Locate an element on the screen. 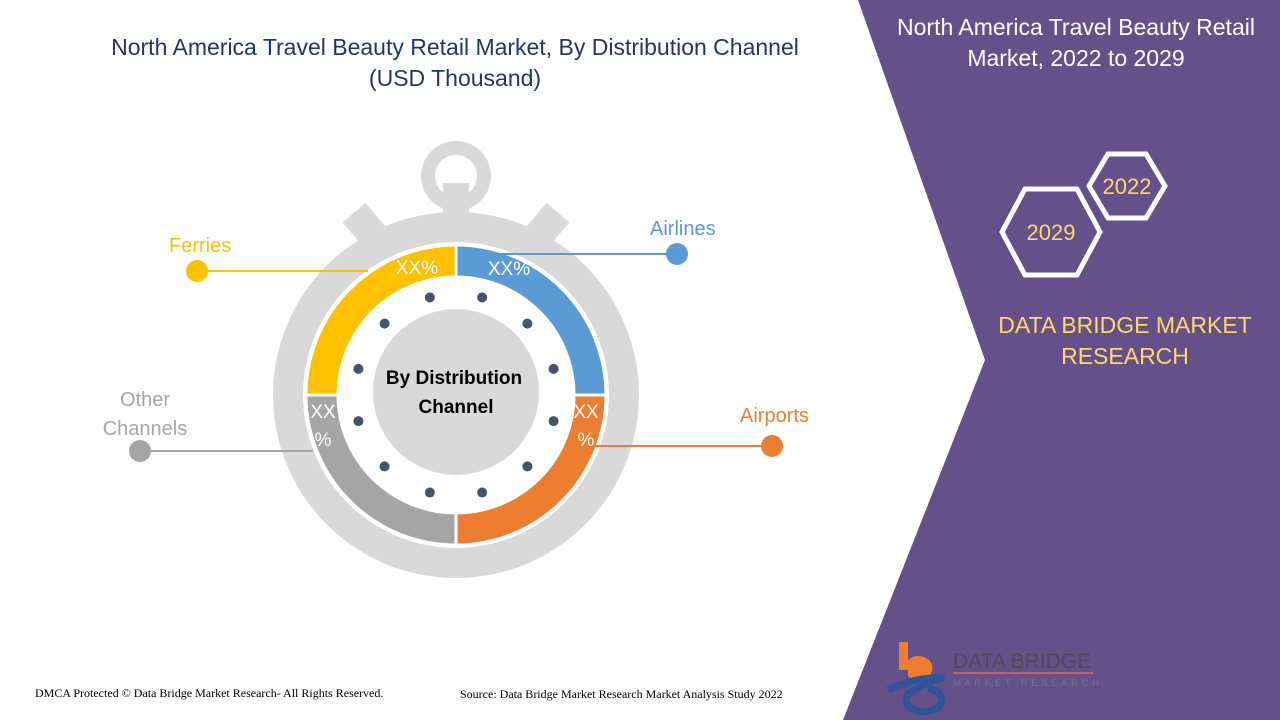 The height and width of the screenshot is (720, 1280). marker-airlines is located at coordinates (677, 254).